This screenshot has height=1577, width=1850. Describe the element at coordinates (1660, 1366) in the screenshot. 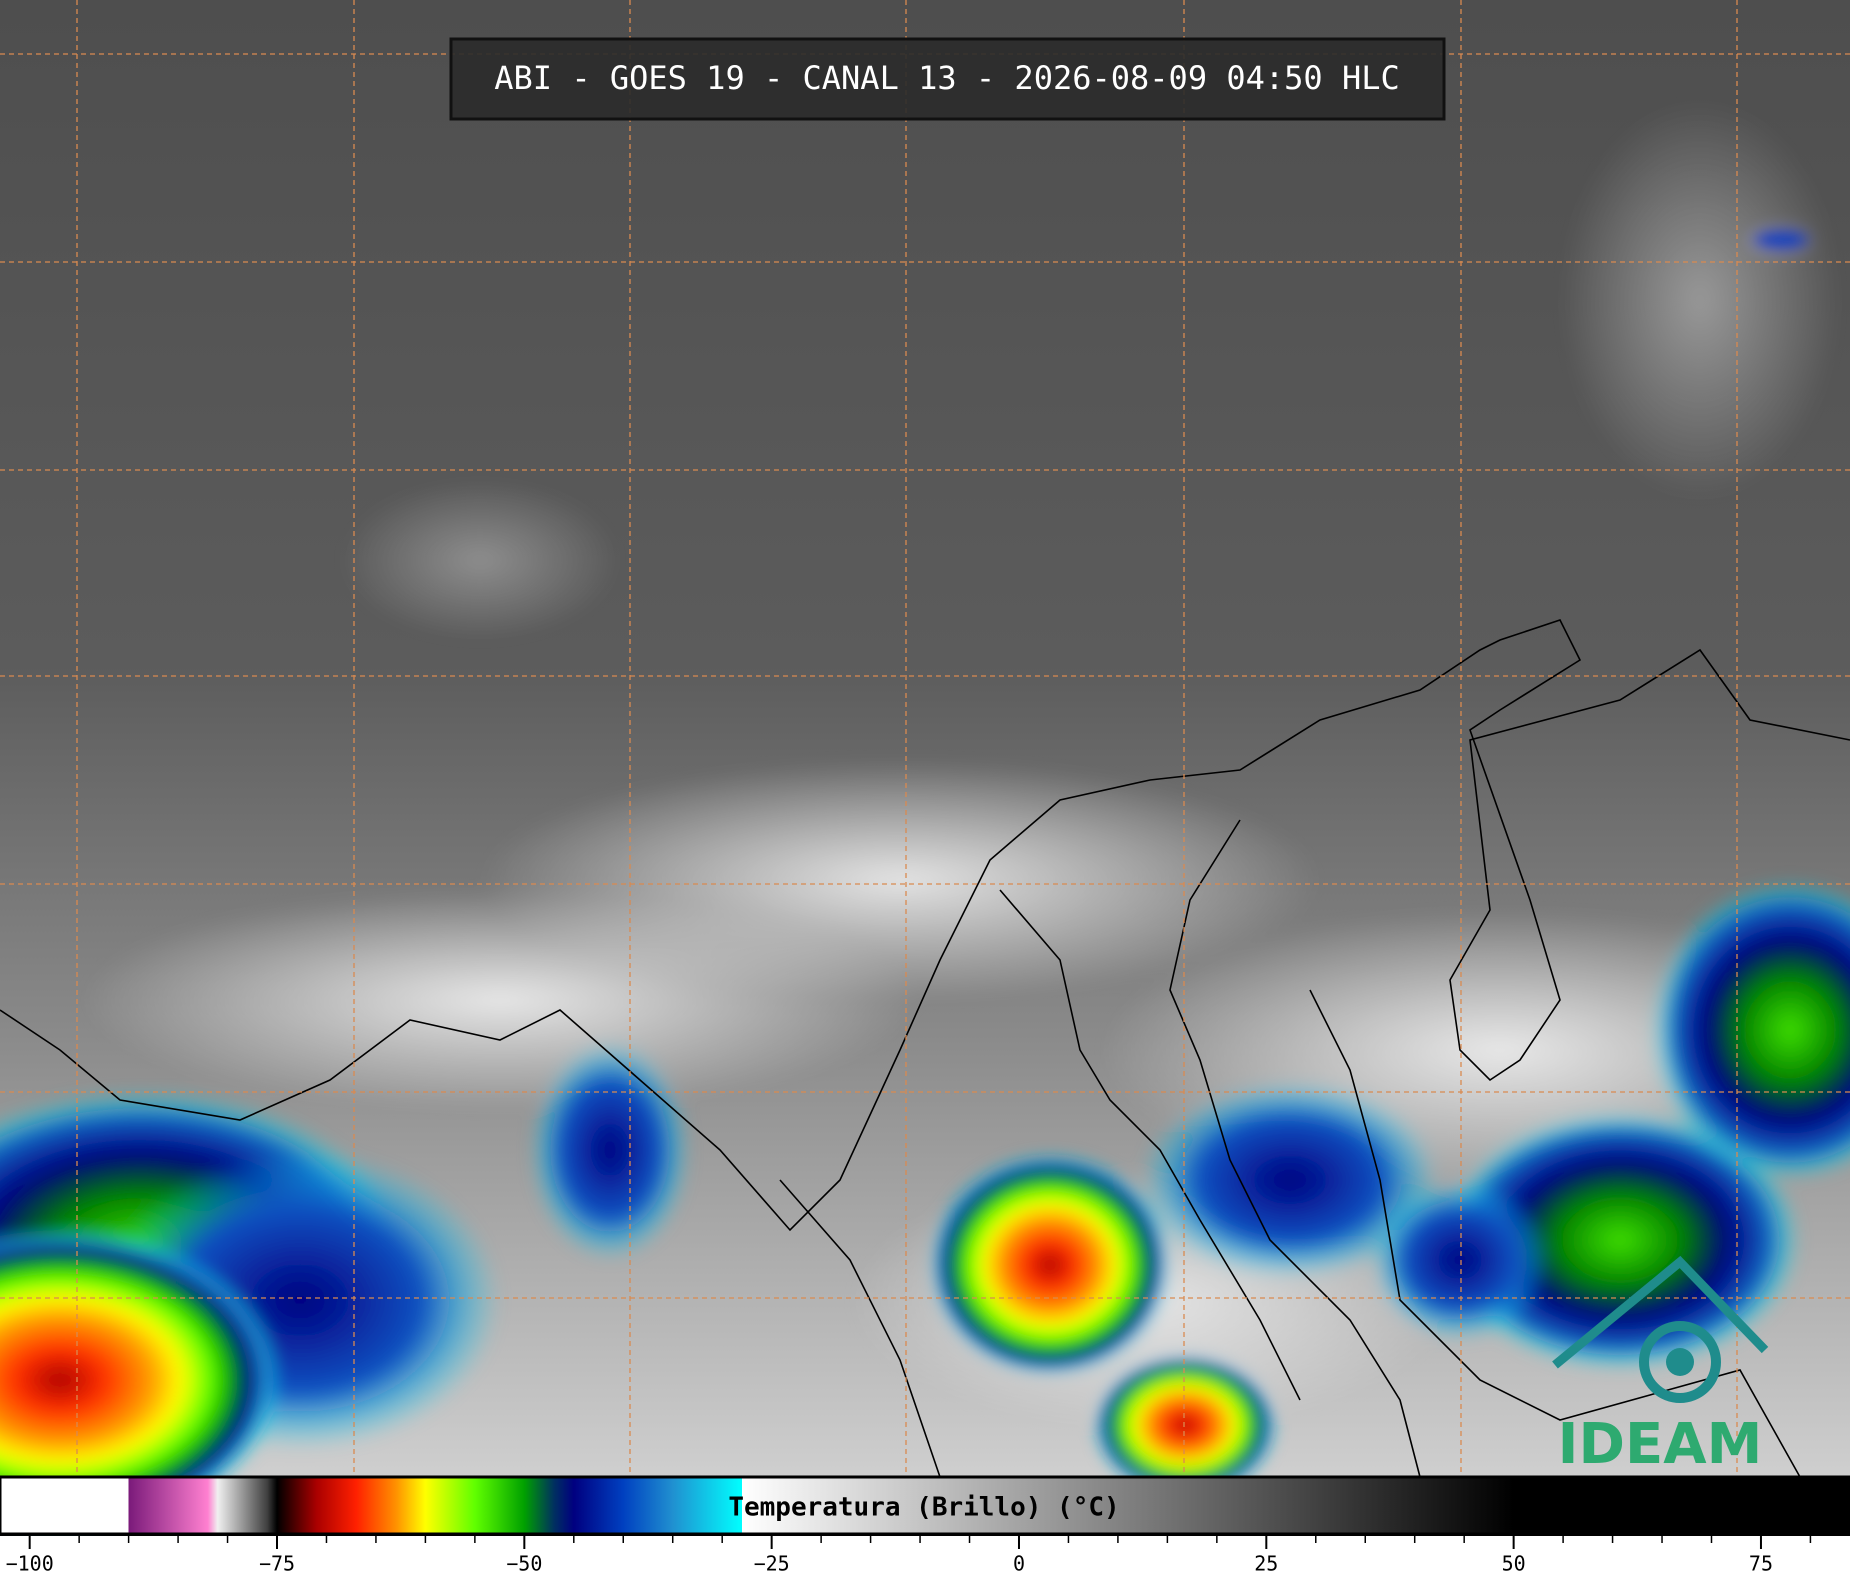

I see `logo: IDEAM` at that location.